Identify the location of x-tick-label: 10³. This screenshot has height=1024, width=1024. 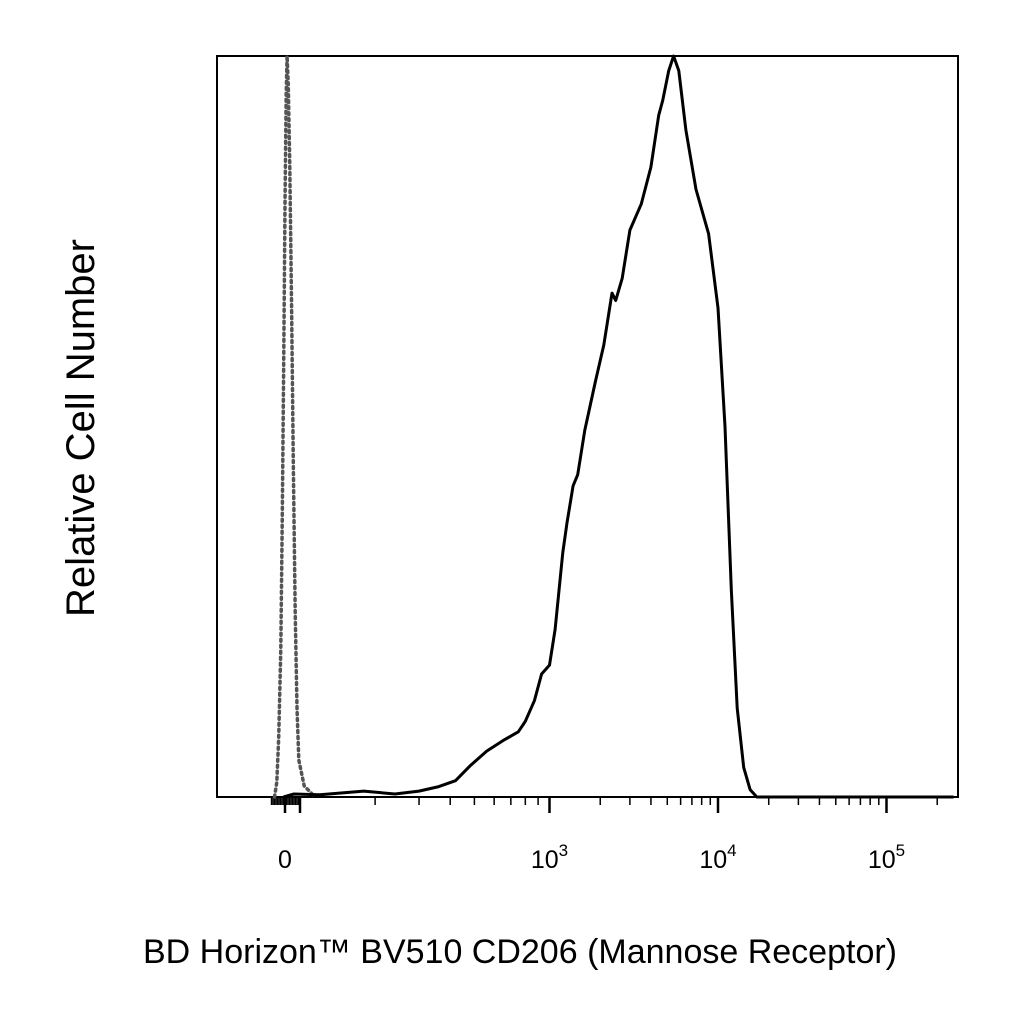
(549, 857).